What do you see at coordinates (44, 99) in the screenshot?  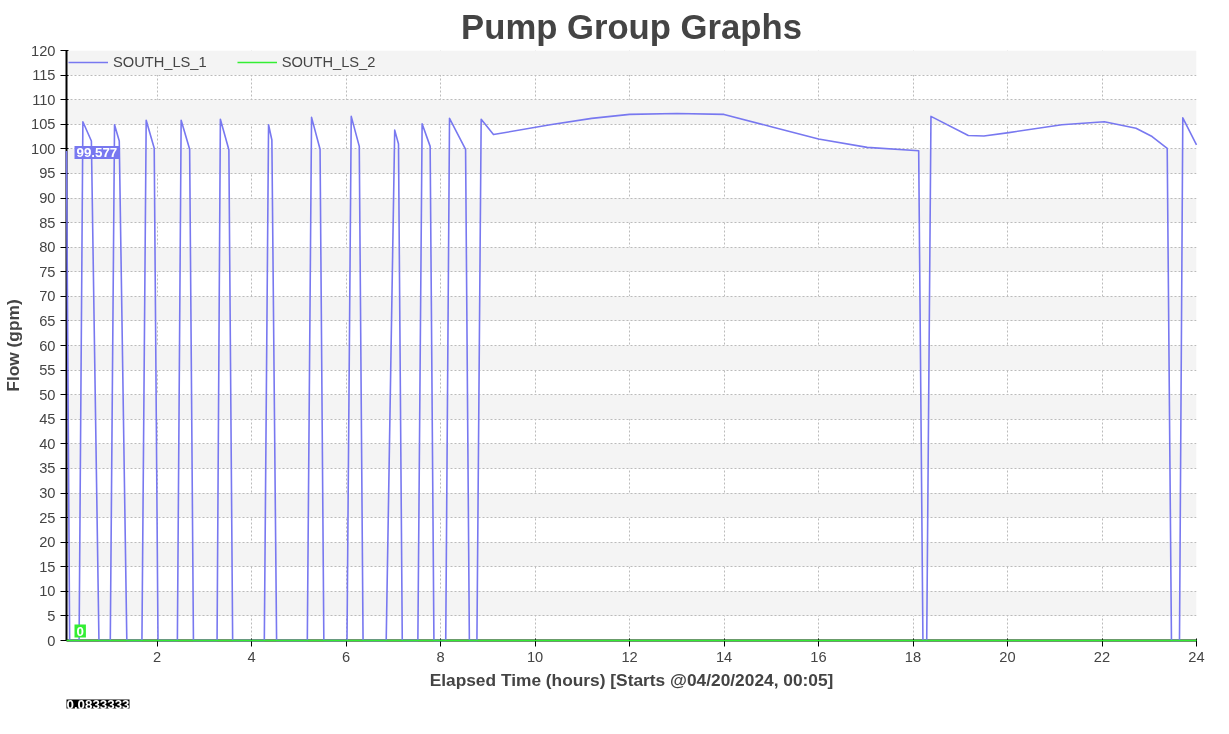 I see `y-tick-label: 110` at bounding box center [44, 99].